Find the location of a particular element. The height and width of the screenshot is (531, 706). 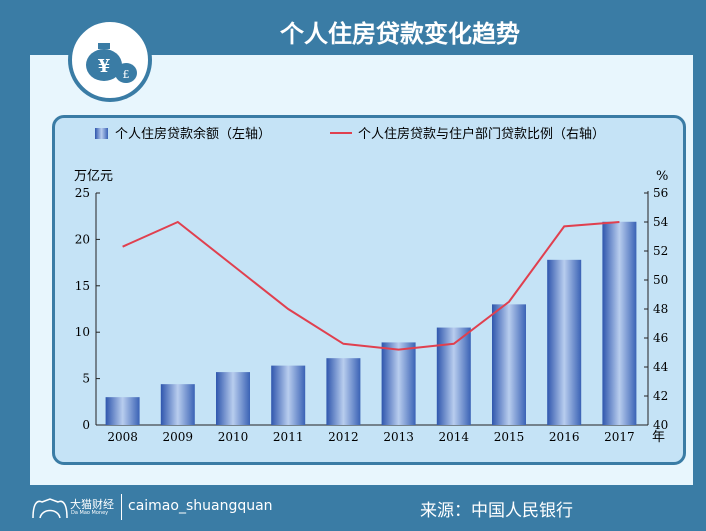

y-tick-label: 10 is located at coordinates (82, 332).